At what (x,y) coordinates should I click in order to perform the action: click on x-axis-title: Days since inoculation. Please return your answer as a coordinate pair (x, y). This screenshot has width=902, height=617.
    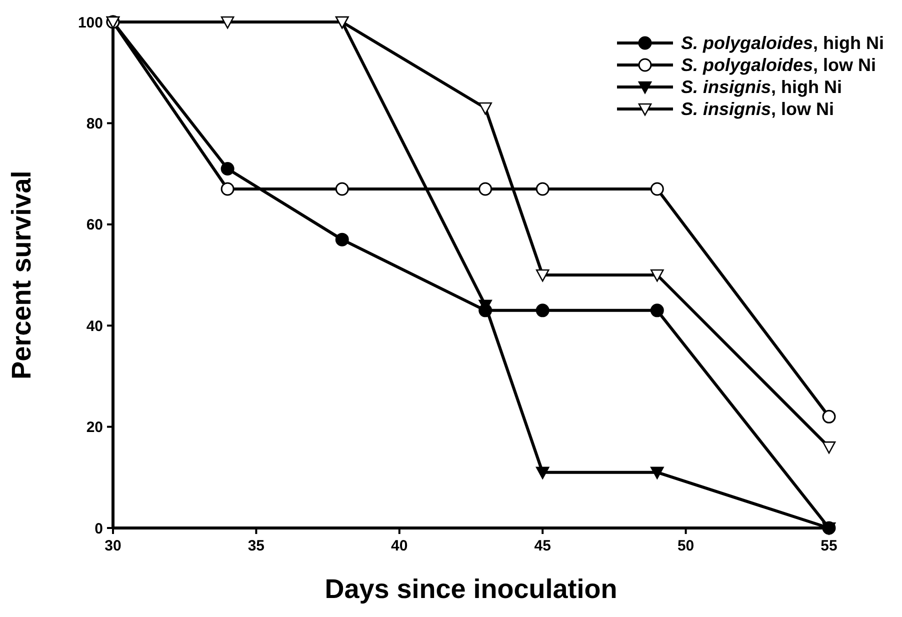
    Looking at the image, I should click on (471, 589).